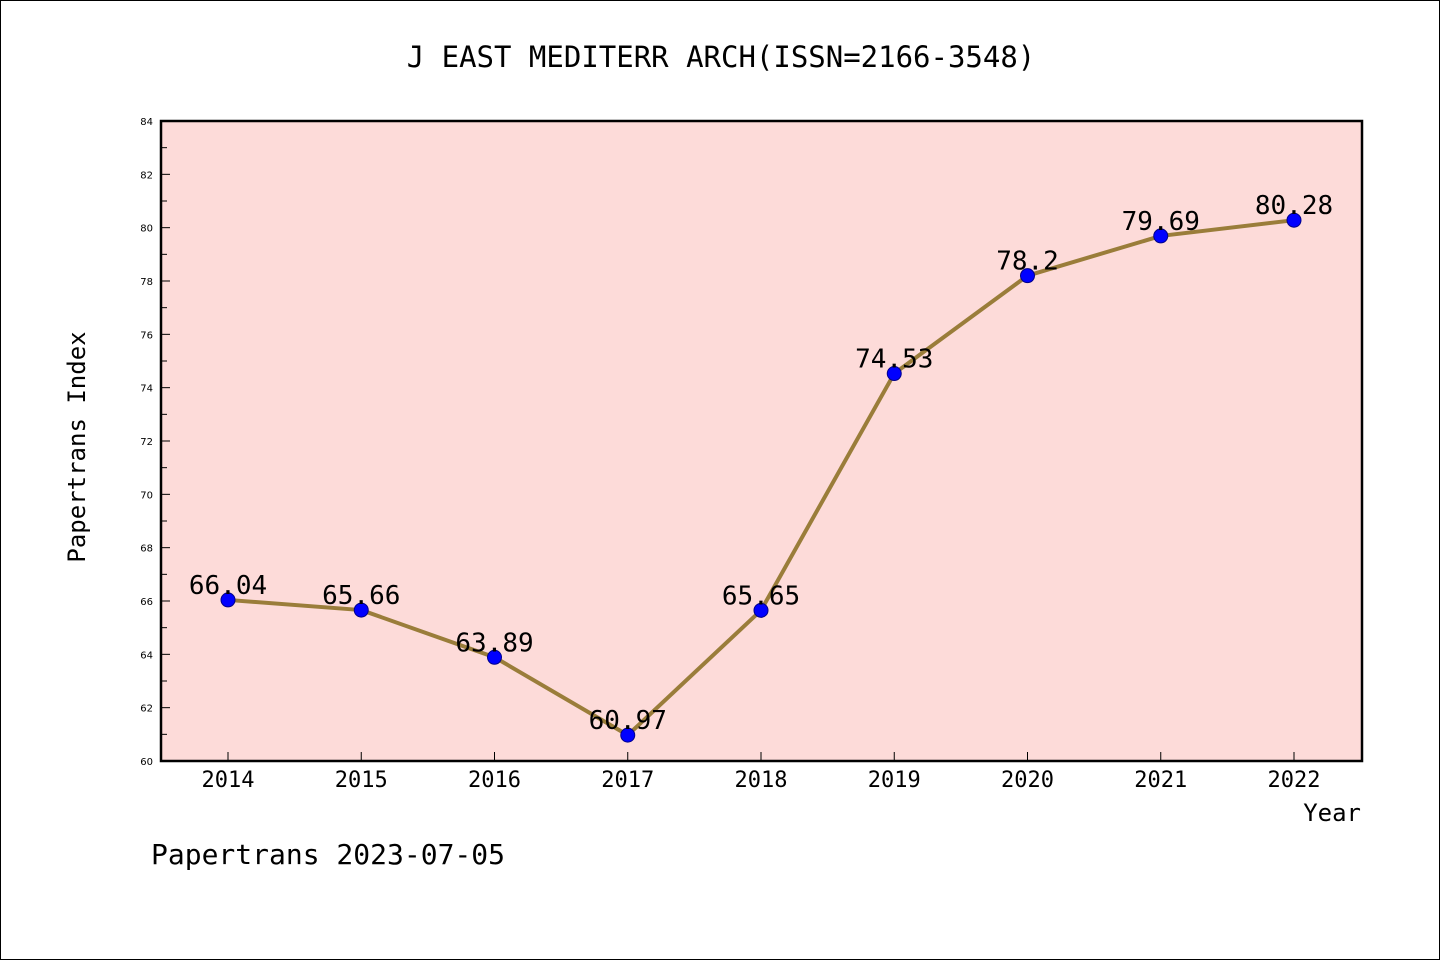 This screenshot has width=1440, height=961. What do you see at coordinates (146, 709) in the screenshot?
I see `y-tick-label: 62` at bounding box center [146, 709].